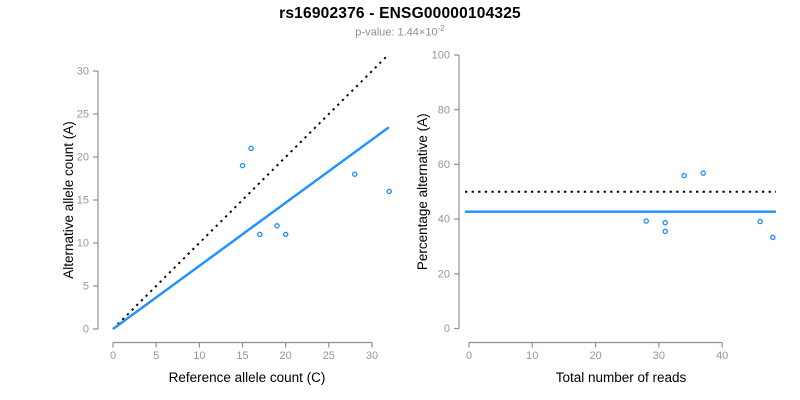 The height and width of the screenshot is (400, 800). I want to click on y-tick-label: 100, so click(441, 56).